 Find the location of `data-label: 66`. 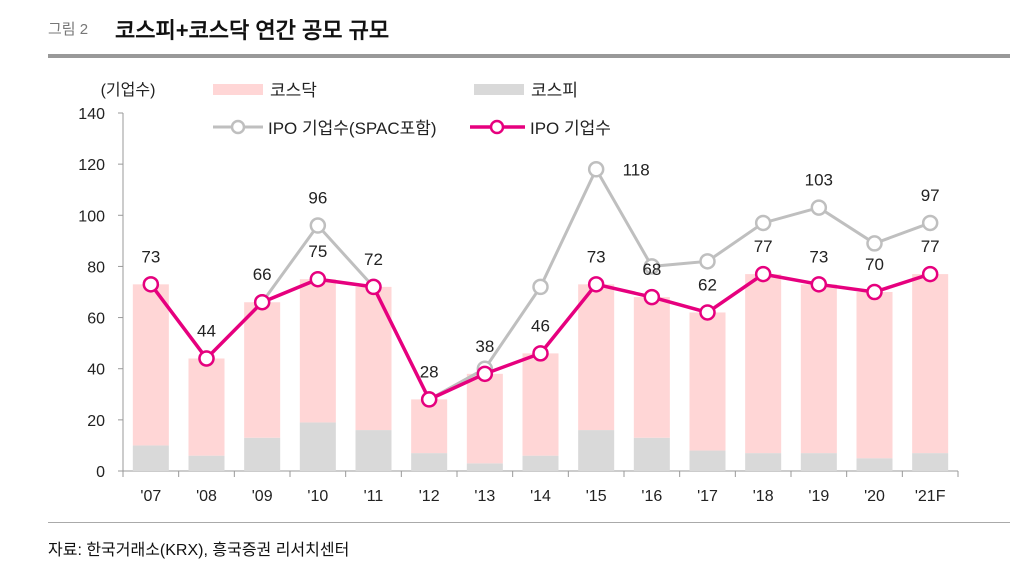

data-label: 66 is located at coordinates (262, 274).